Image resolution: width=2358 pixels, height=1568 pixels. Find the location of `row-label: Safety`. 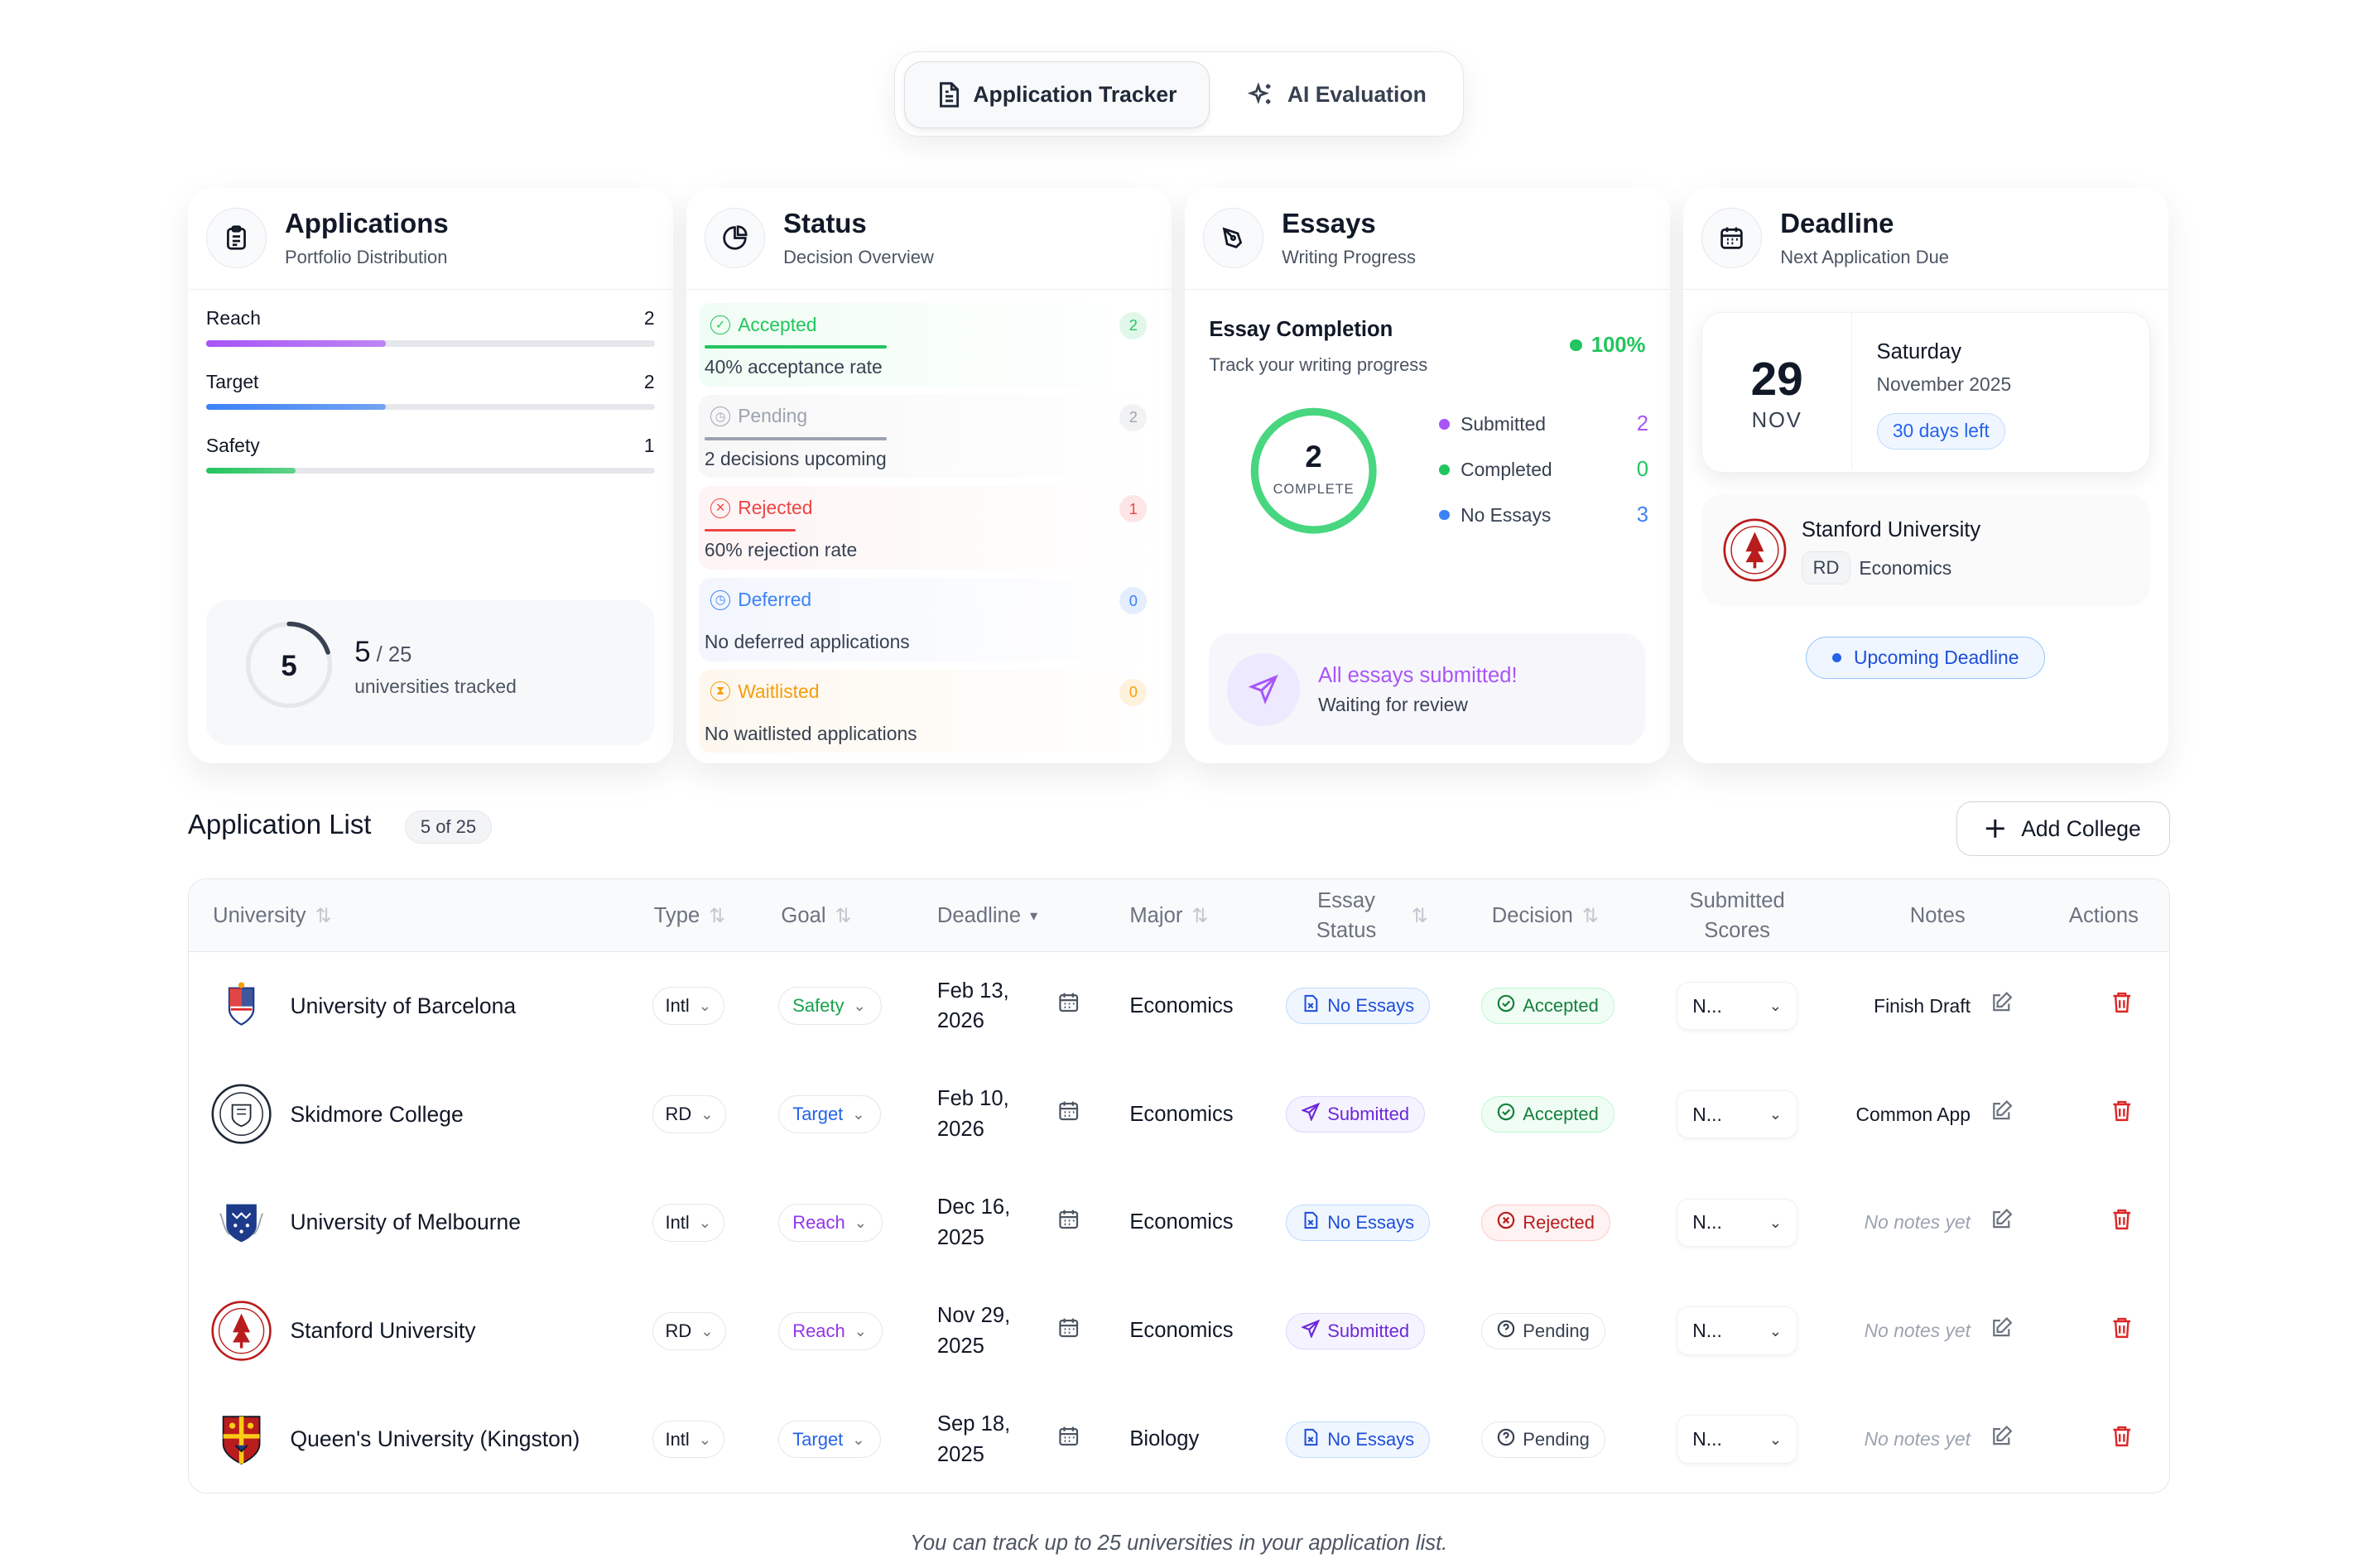

row-label: Safety is located at coordinates (232, 446).